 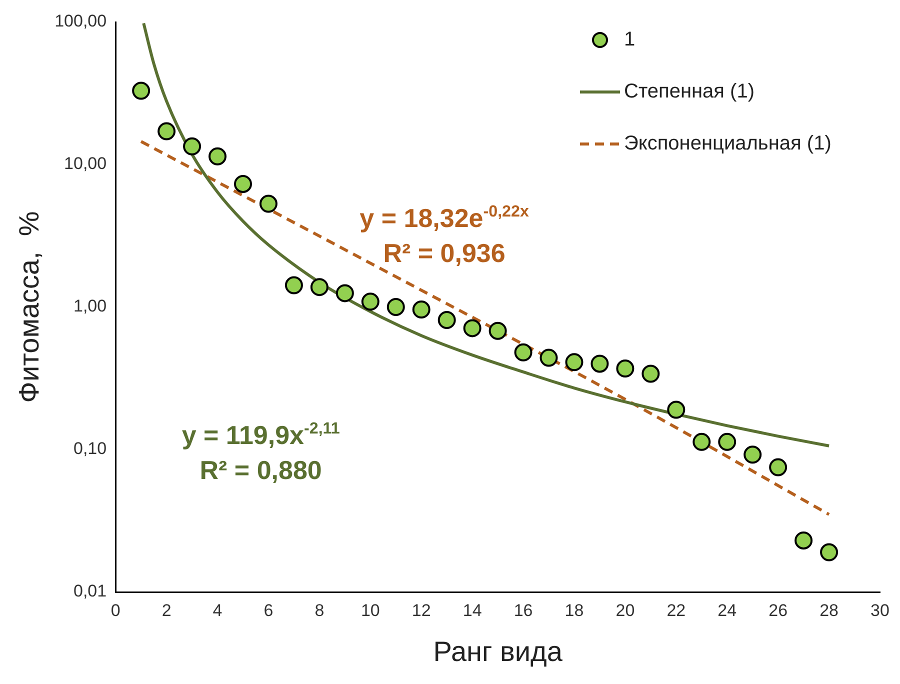 What do you see at coordinates (90, 448) in the screenshot?
I see `y-tick-label: 0,10` at bounding box center [90, 448].